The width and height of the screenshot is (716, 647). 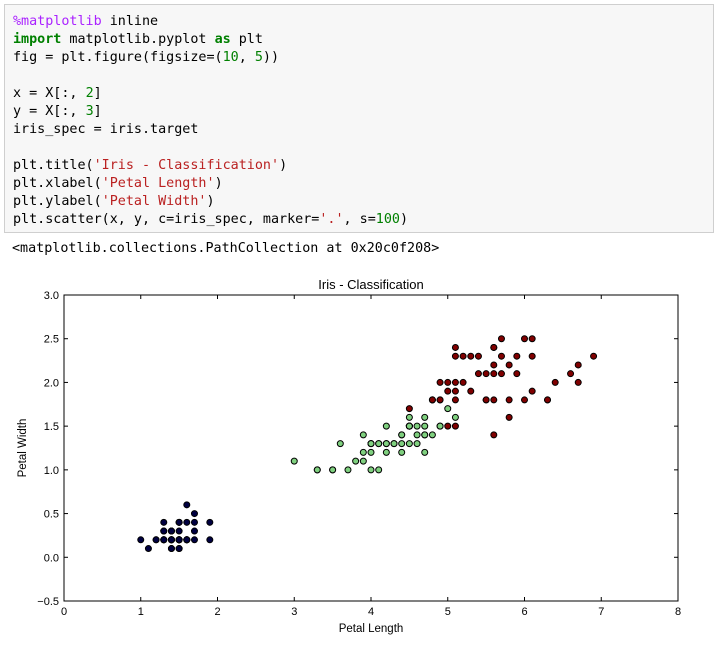 What do you see at coordinates (23, 448) in the screenshot?
I see `y-axis-label: Petal Width` at bounding box center [23, 448].